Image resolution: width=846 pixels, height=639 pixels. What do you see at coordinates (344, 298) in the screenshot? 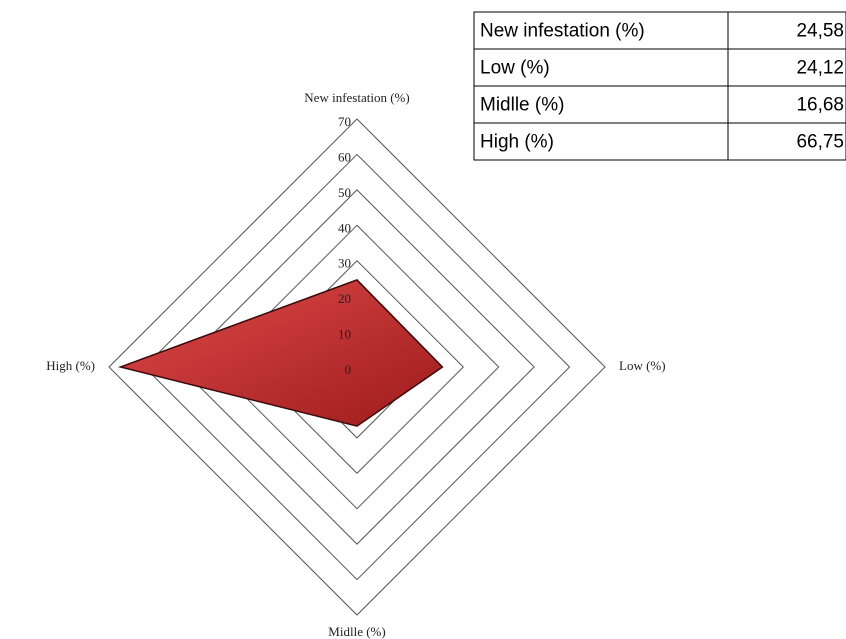
I see `r-tick-label: 20` at bounding box center [344, 298].